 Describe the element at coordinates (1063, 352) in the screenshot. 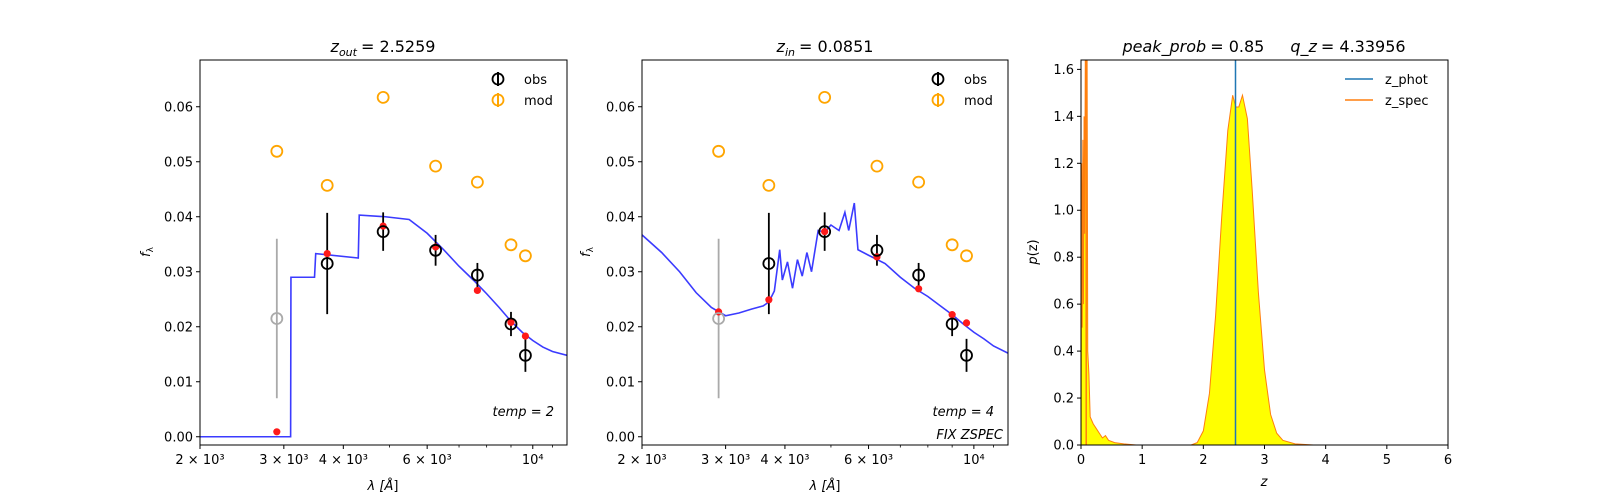

I see `y-tick-label: 0.4` at that location.